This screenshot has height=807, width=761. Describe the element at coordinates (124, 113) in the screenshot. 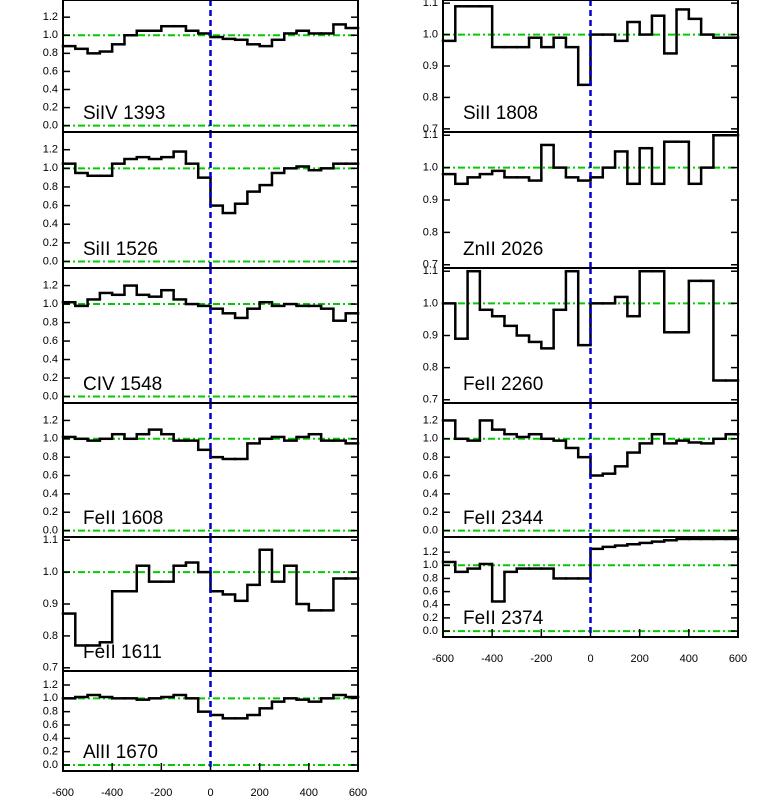

I see `line-label: SiIV 1393` at that location.